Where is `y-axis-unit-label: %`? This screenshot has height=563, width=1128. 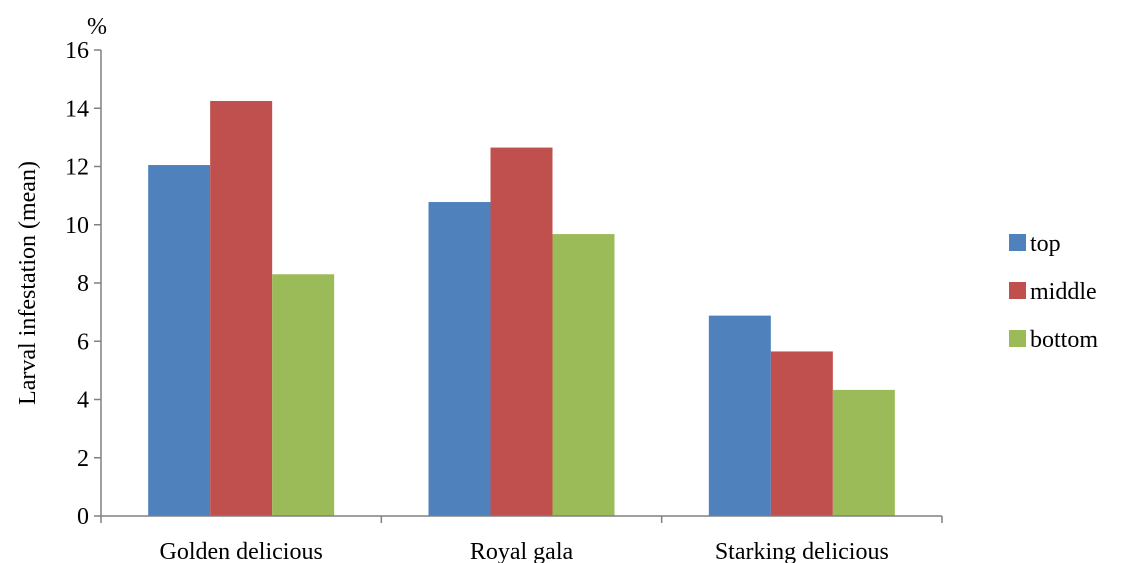
y-axis-unit-label: % is located at coordinates (97, 27).